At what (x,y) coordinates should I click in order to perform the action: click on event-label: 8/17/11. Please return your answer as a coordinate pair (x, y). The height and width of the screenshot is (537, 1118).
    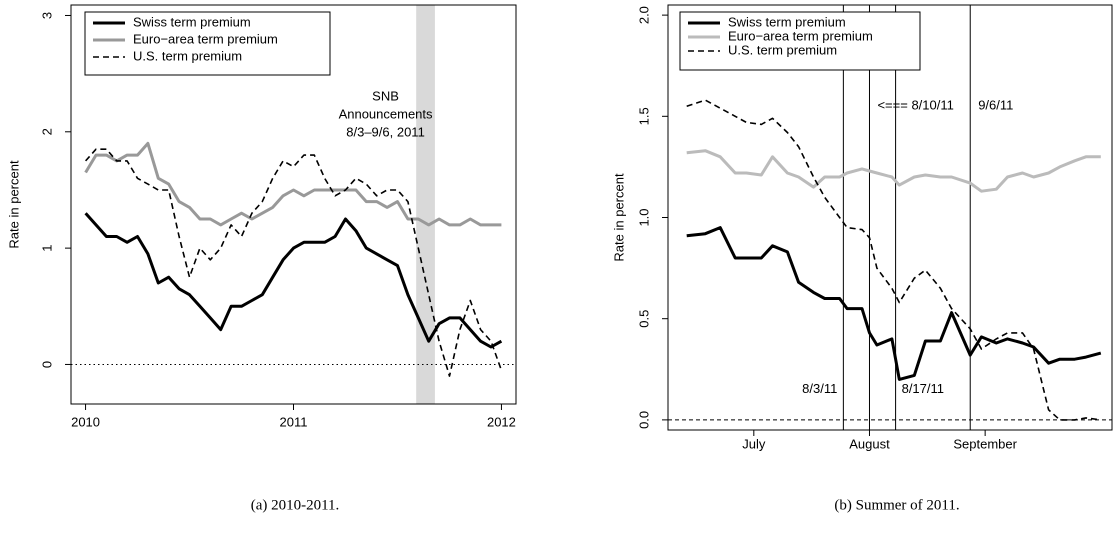
    Looking at the image, I should click on (923, 388).